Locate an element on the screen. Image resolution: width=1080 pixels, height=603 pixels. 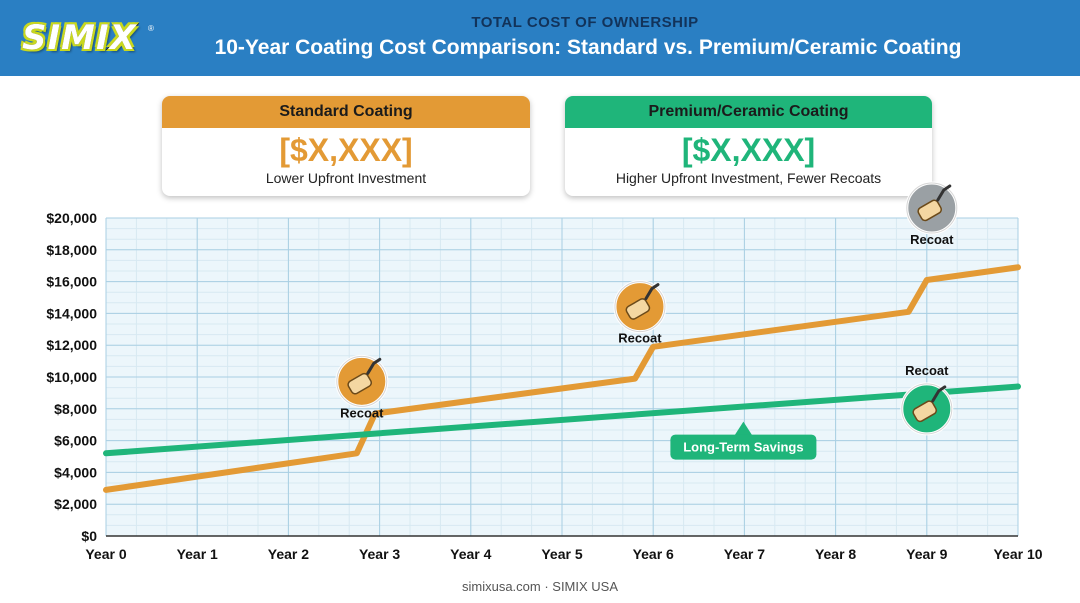
standard-card-value: [$X,XXX] is located at coordinates (346, 150).